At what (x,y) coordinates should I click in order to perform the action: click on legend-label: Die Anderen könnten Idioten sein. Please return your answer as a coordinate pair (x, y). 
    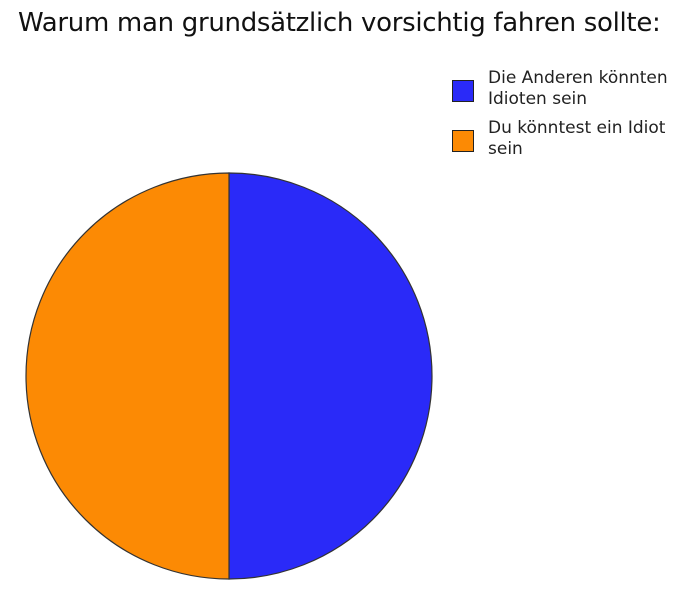
    Looking at the image, I should click on (578, 88).